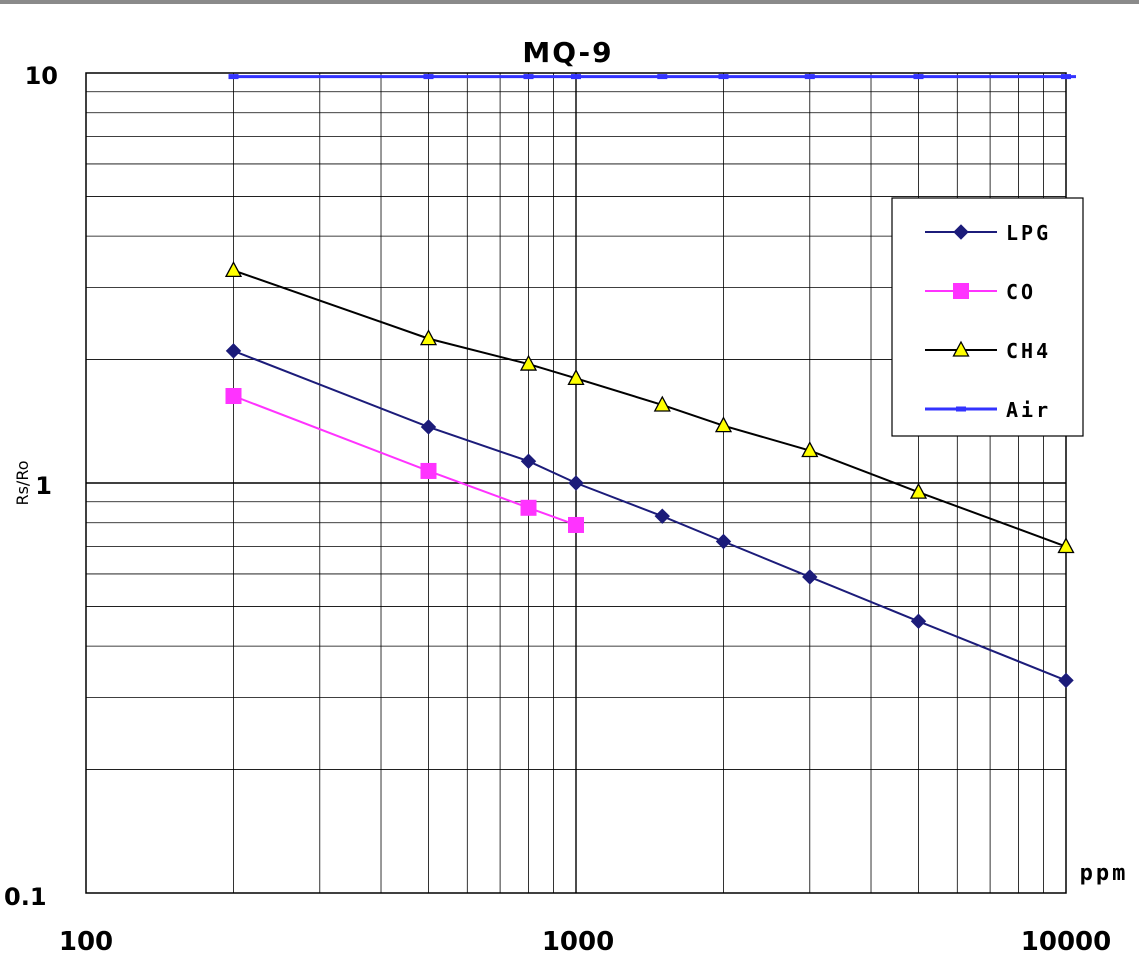  What do you see at coordinates (41, 76) in the screenshot?
I see `y-tick-label-10: 10` at bounding box center [41, 76].